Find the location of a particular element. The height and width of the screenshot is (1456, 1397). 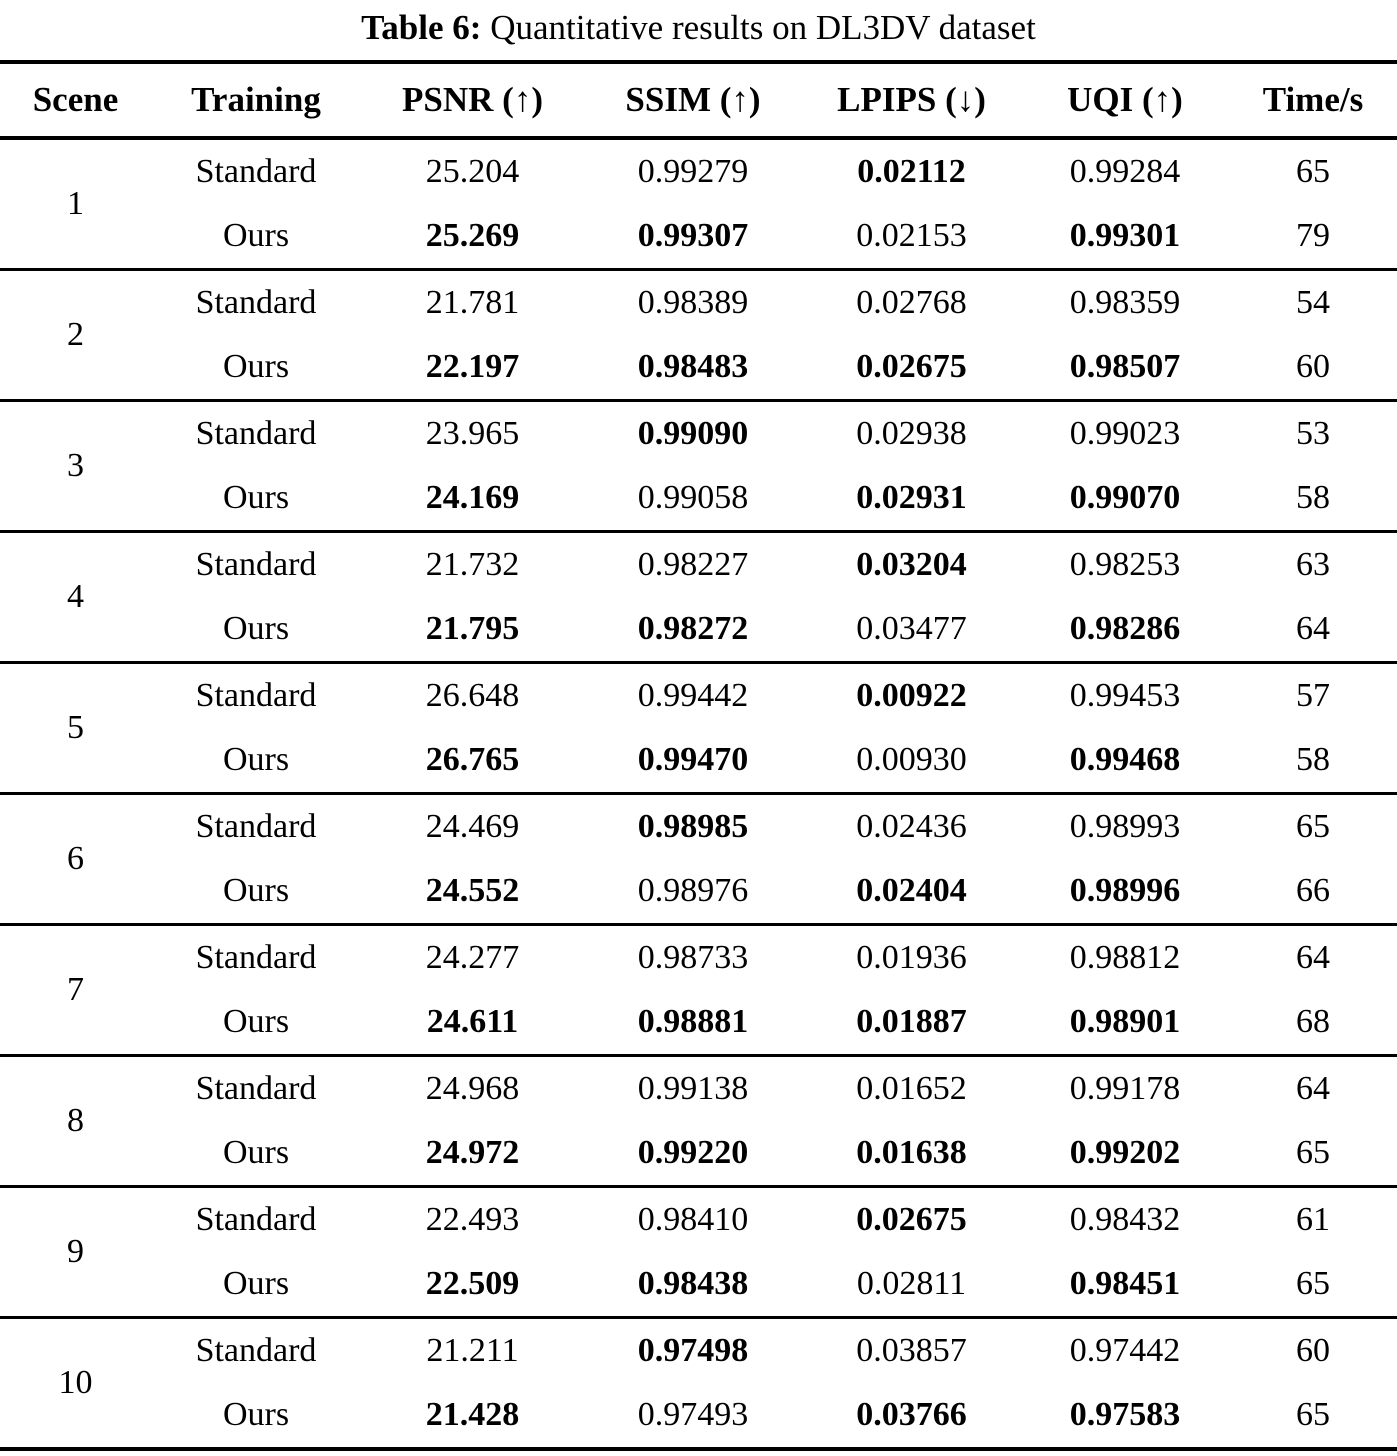

table-row: 1 Standard 25.204 0.99279 0.02112 0.99284 65 is located at coordinates (698, 180).